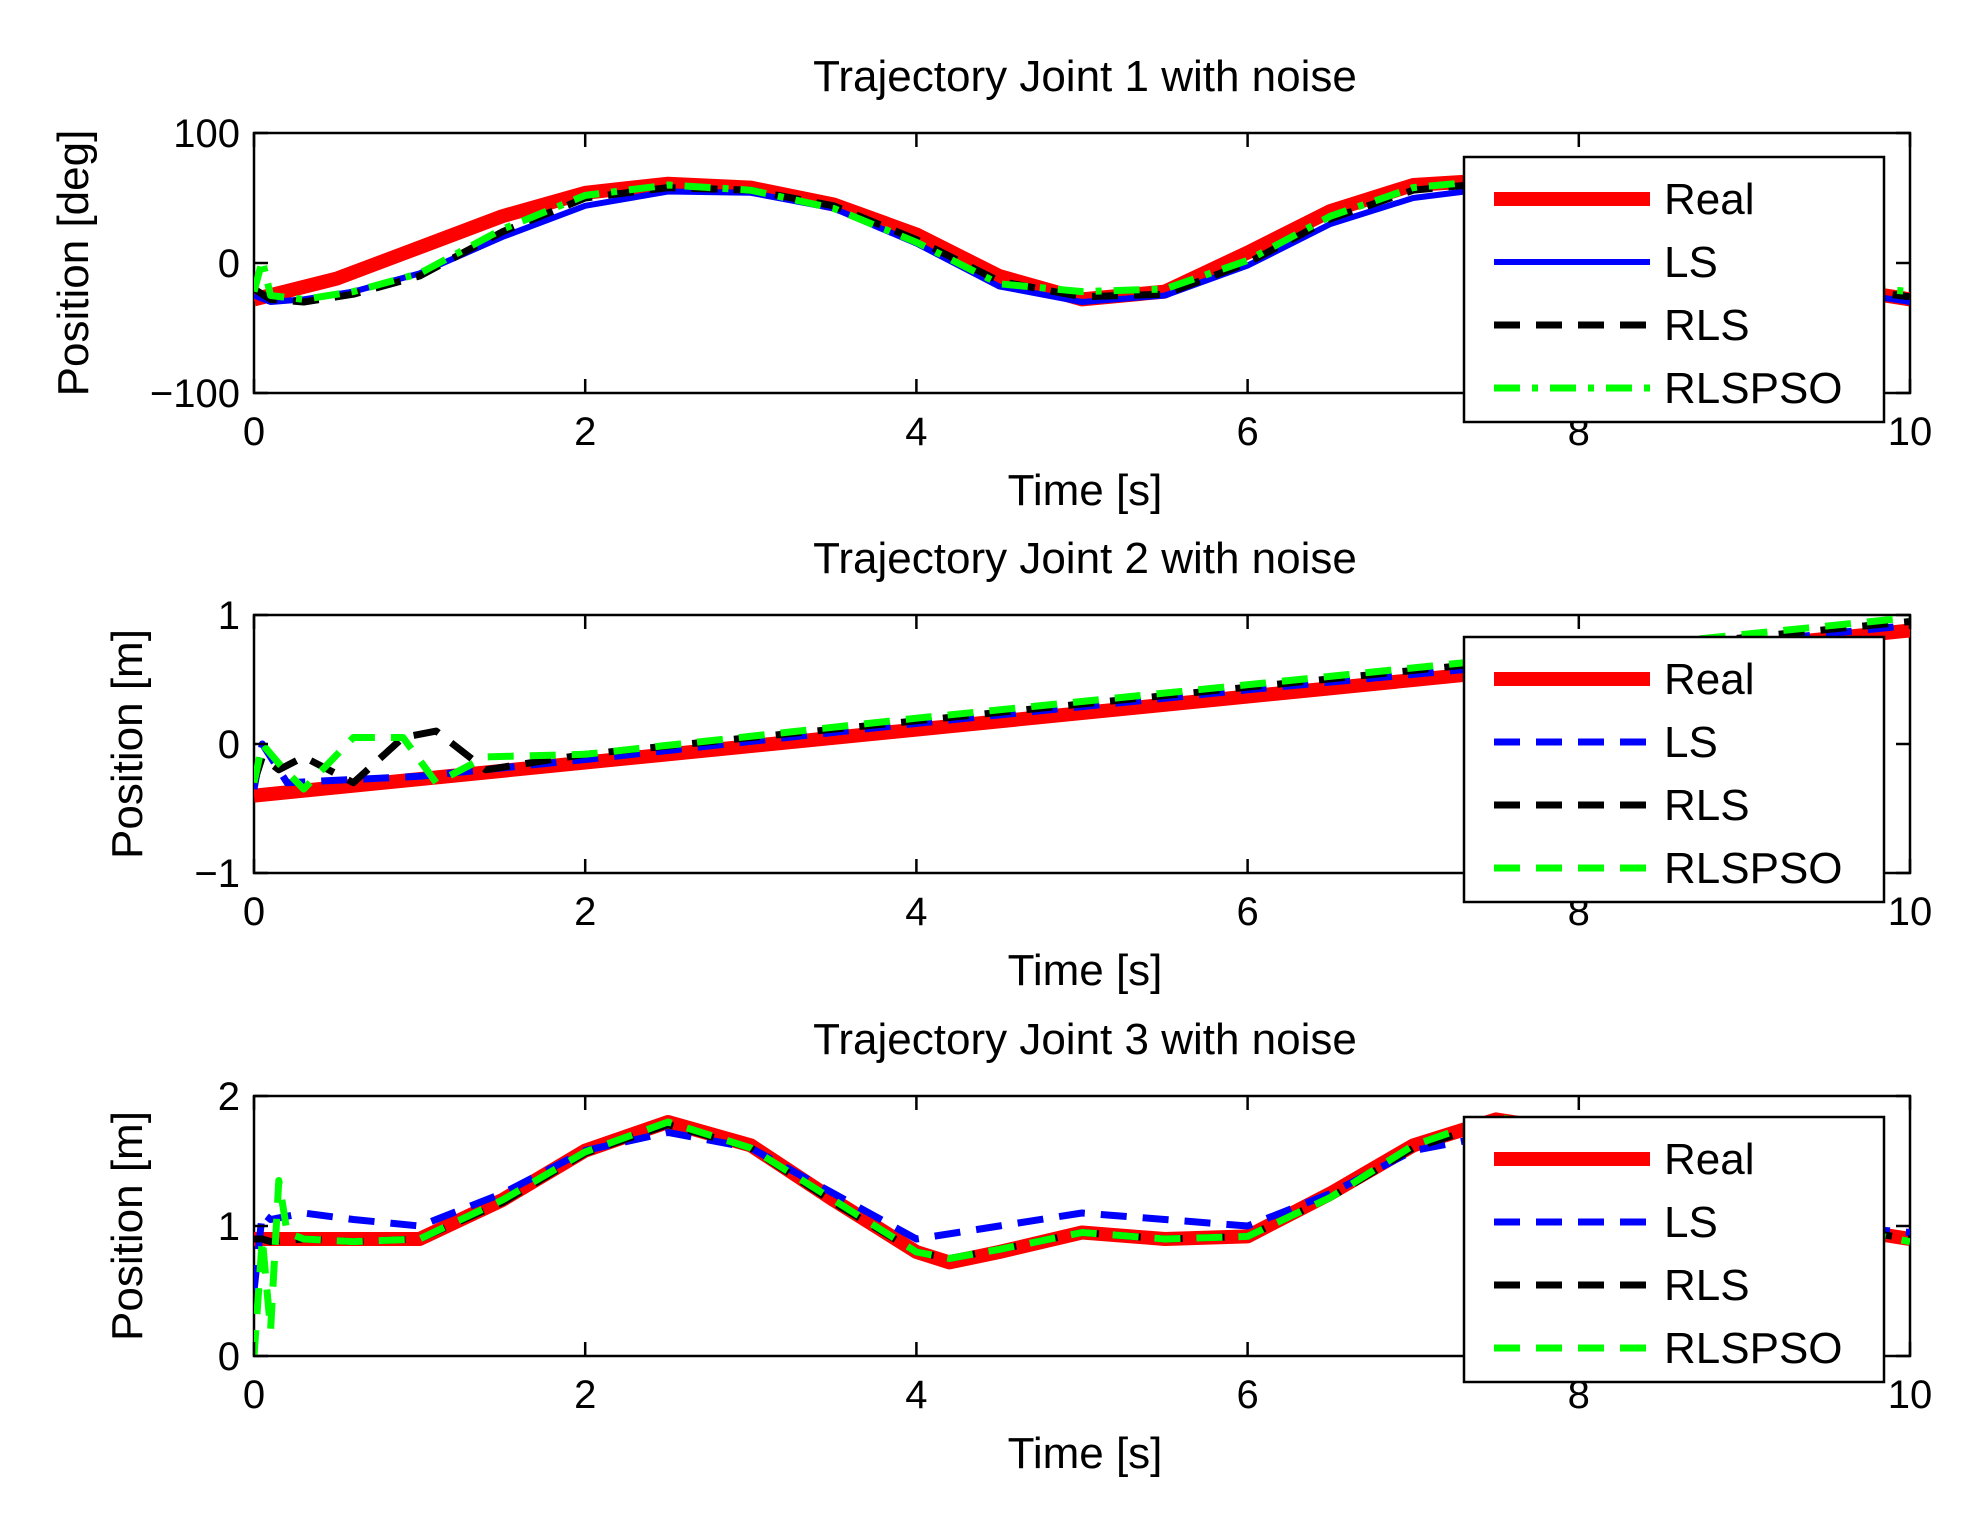 The height and width of the screenshot is (1538, 1971). I want to click on x-tick-label: 8, so click(1579, 1395).